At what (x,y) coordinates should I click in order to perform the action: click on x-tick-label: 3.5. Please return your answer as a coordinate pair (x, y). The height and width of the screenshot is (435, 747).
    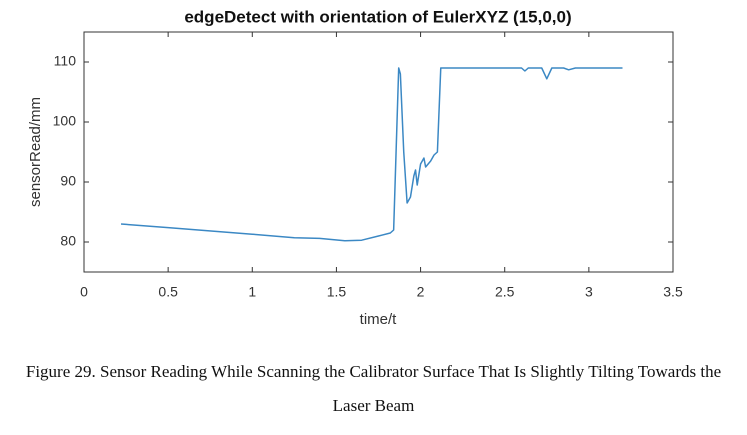
    Looking at the image, I should click on (673, 292).